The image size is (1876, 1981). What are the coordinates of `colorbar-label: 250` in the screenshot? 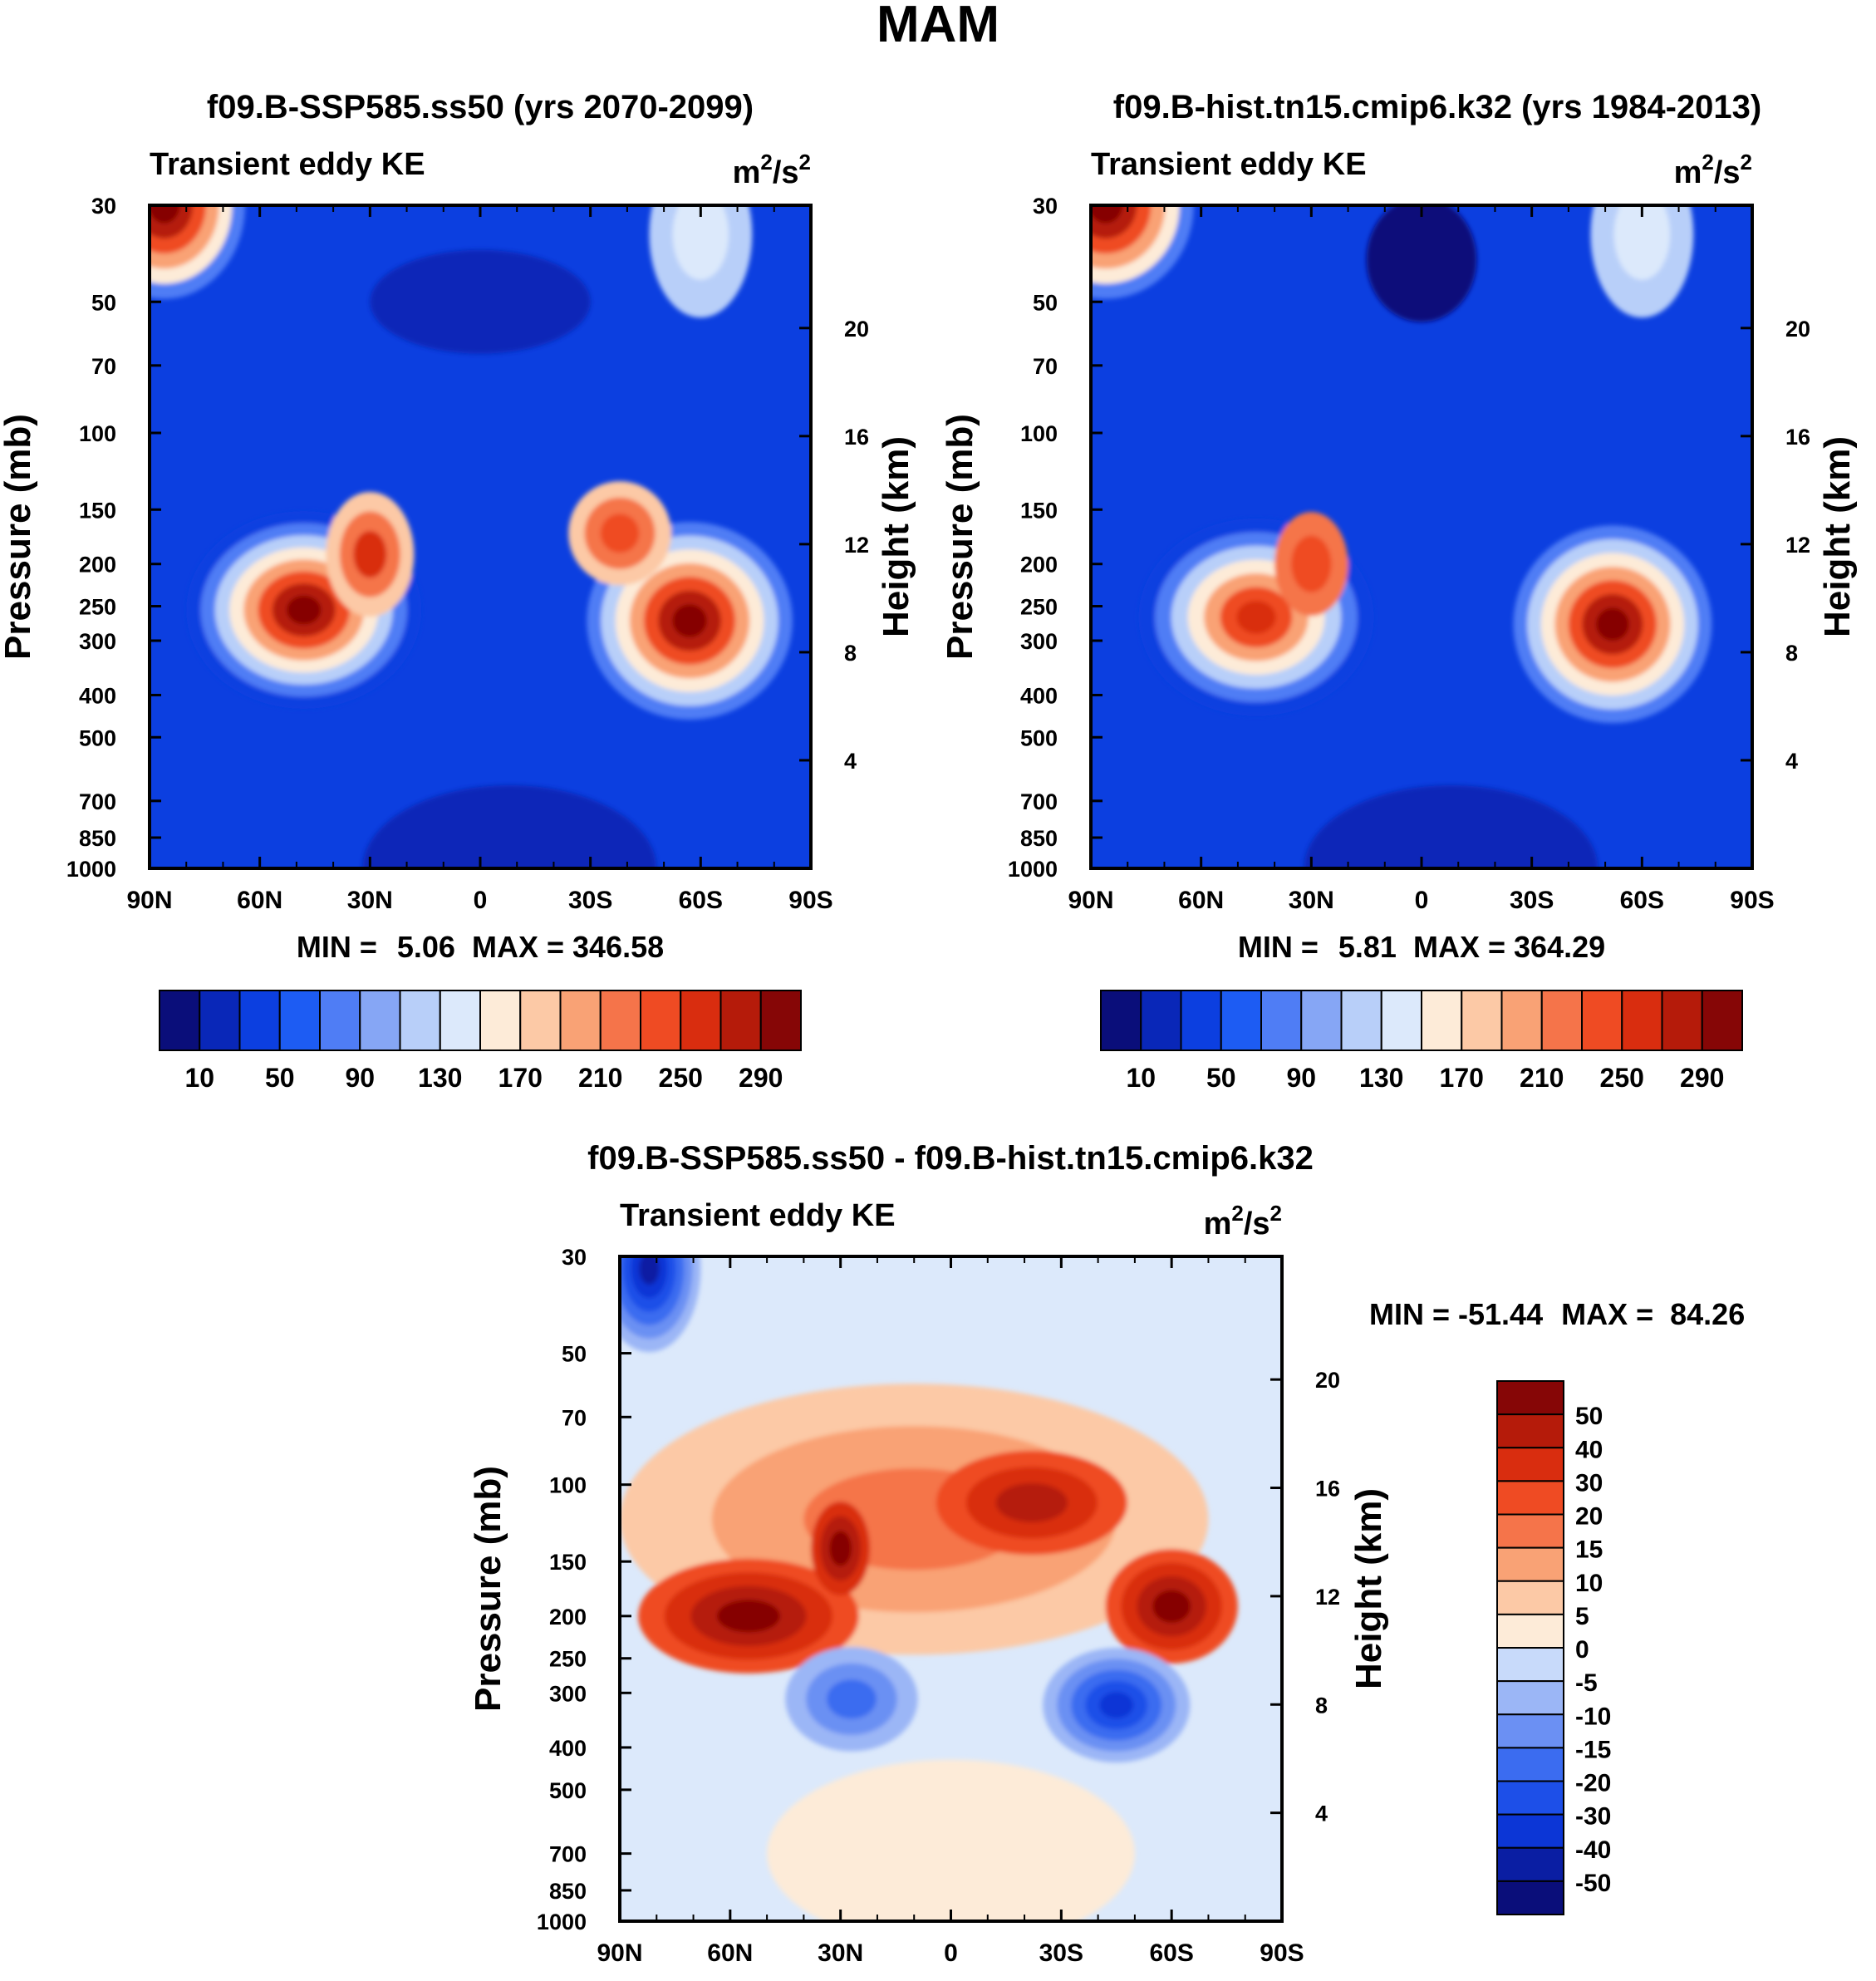 It's located at (1622, 1078).